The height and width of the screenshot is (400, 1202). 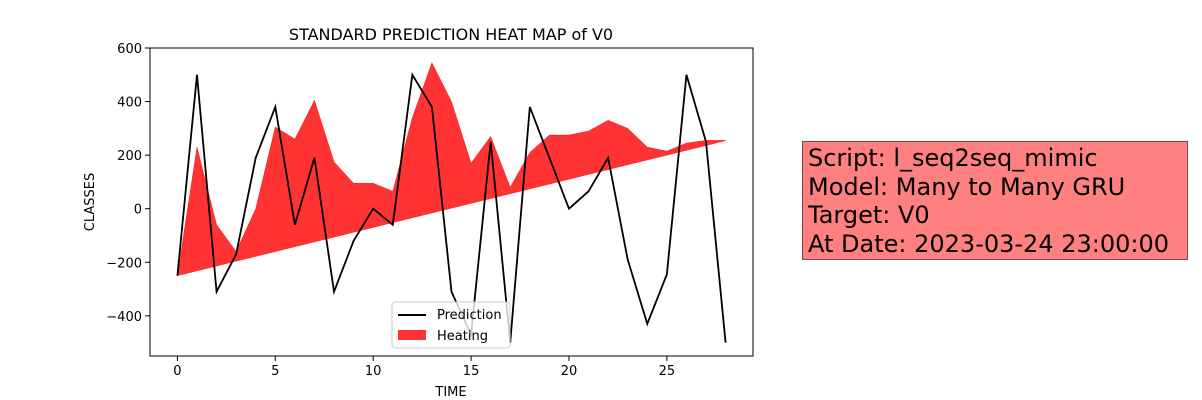 What do you see at coordinates (953, 158) in the screenshot?
I see `info-script: Script: l_seq2seq_mimic` at bounding box center [953, 158].